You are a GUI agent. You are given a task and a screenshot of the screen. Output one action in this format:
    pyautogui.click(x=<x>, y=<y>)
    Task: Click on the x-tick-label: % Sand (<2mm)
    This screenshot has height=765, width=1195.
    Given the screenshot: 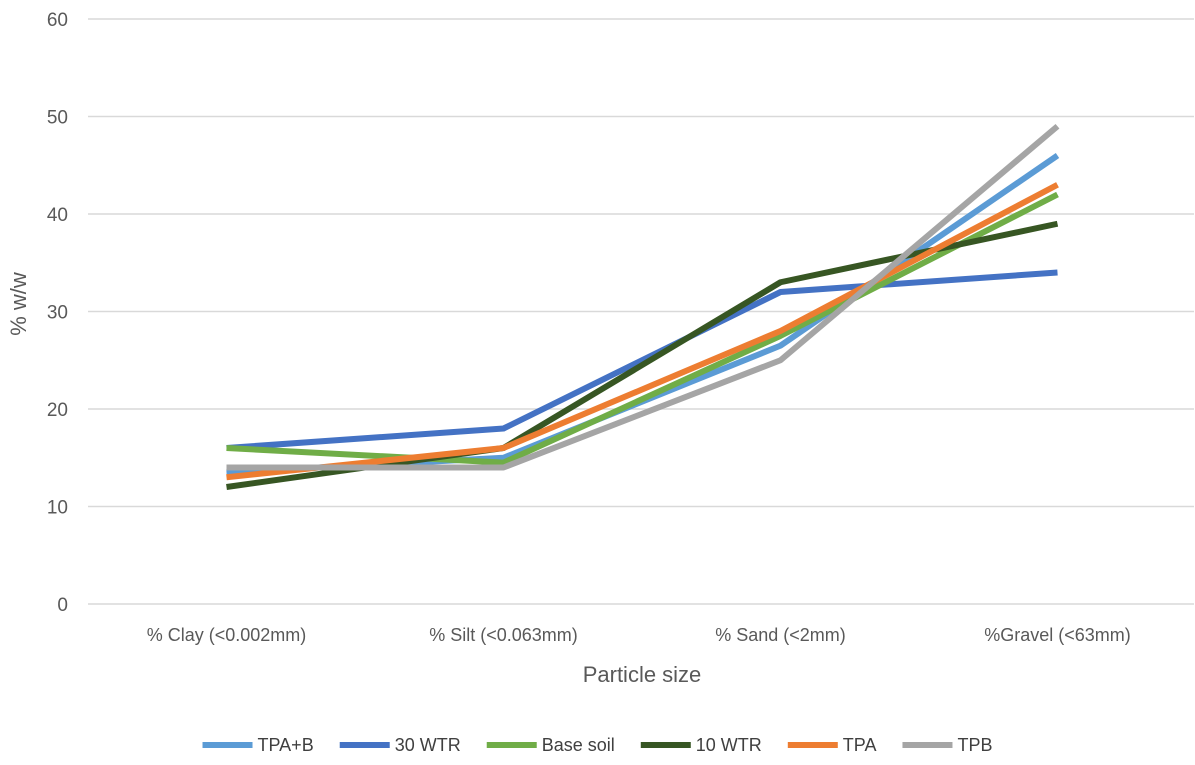 What is the action you would take?
    pyautogui.click(x=780, y=635)
    